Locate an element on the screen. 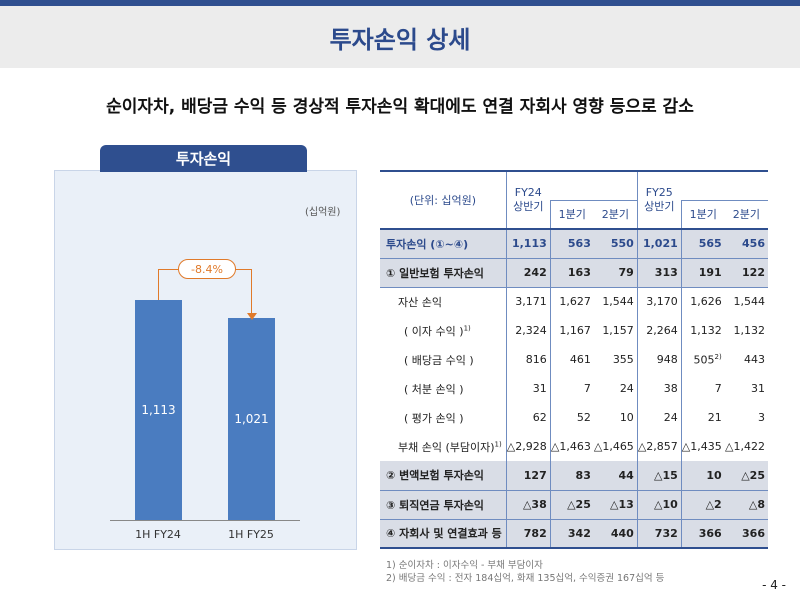  cell-value: 44 is located at coordinates (615, 476).